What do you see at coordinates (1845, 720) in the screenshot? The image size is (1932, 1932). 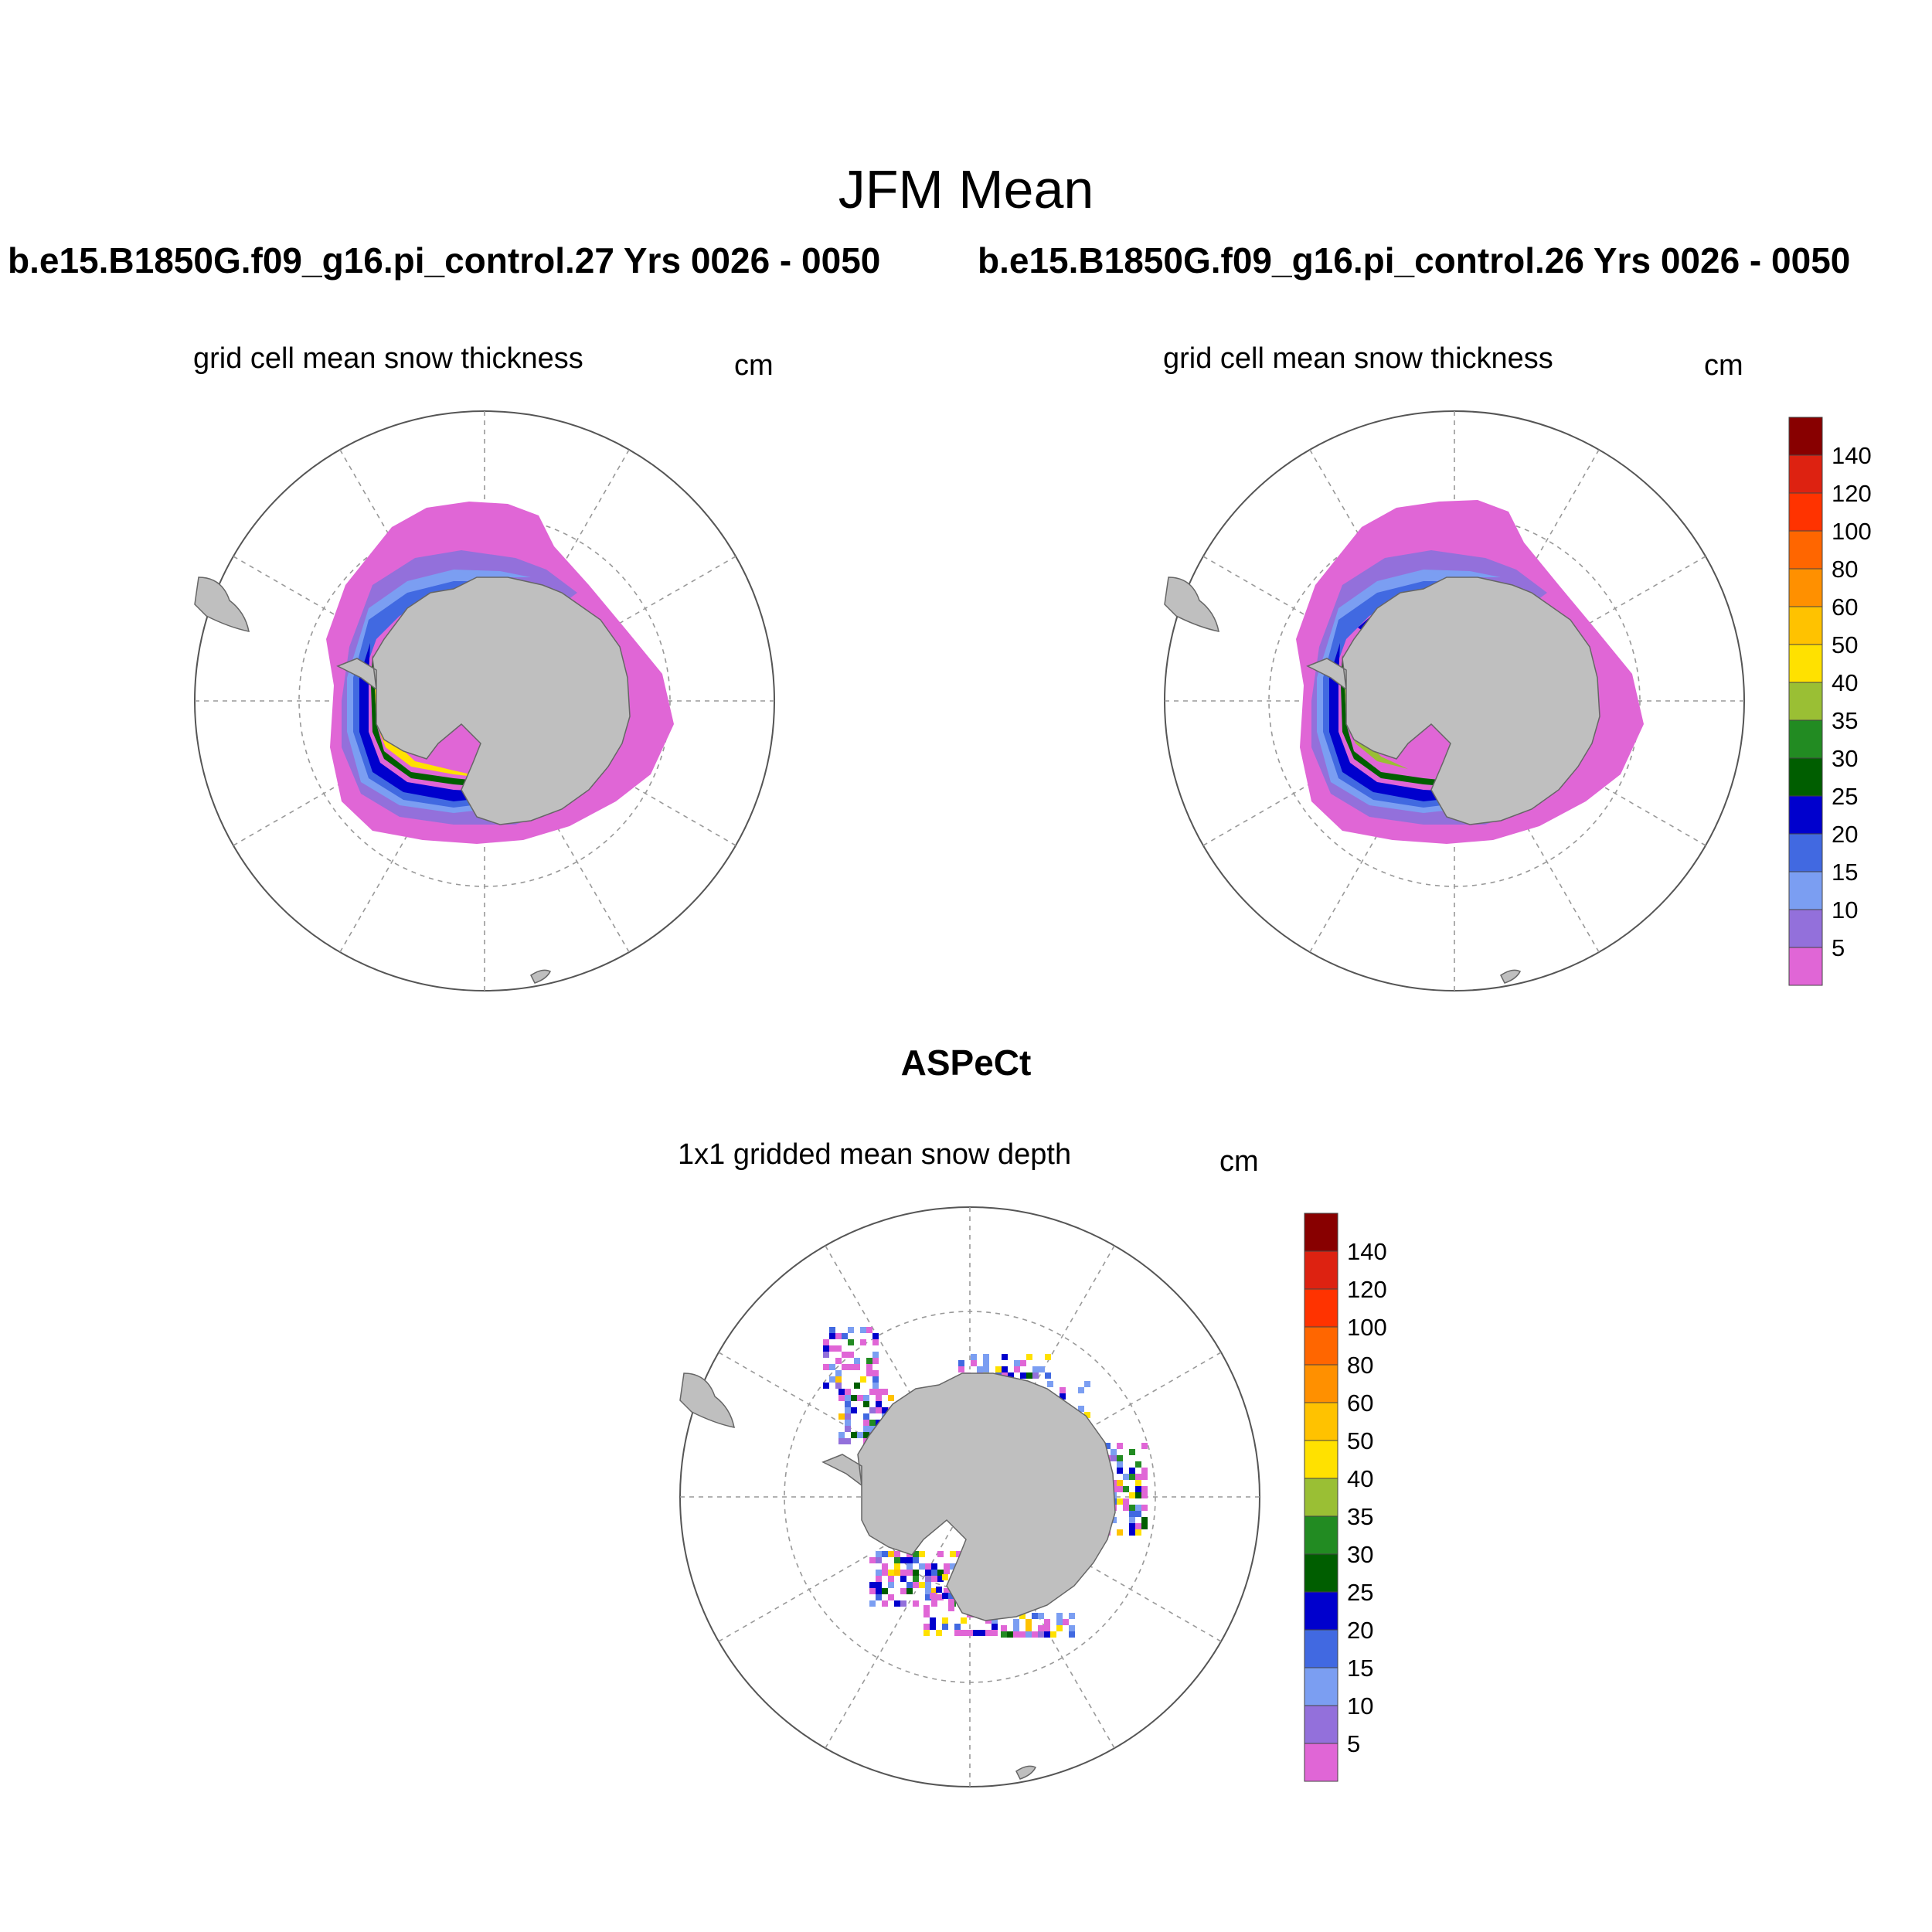 I see `colorbar-label: 35` at bounding box center [1845, 720].